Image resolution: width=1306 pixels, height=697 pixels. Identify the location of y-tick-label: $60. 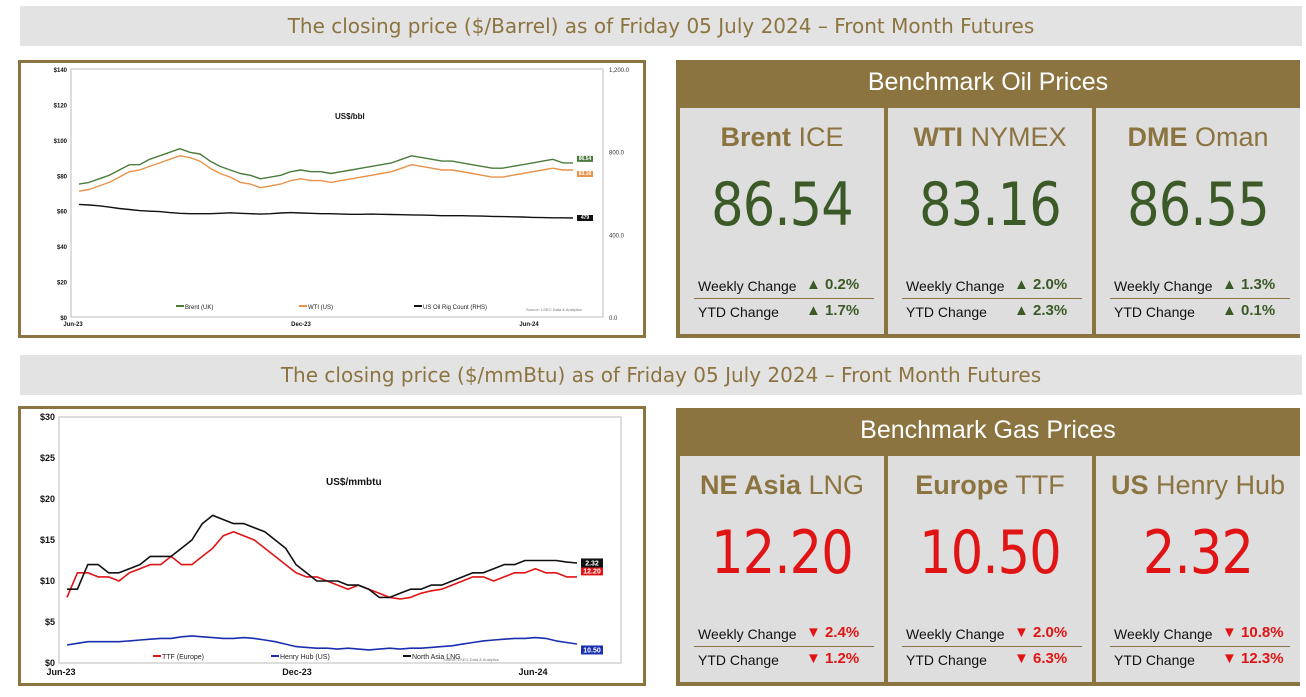
(62, 213).